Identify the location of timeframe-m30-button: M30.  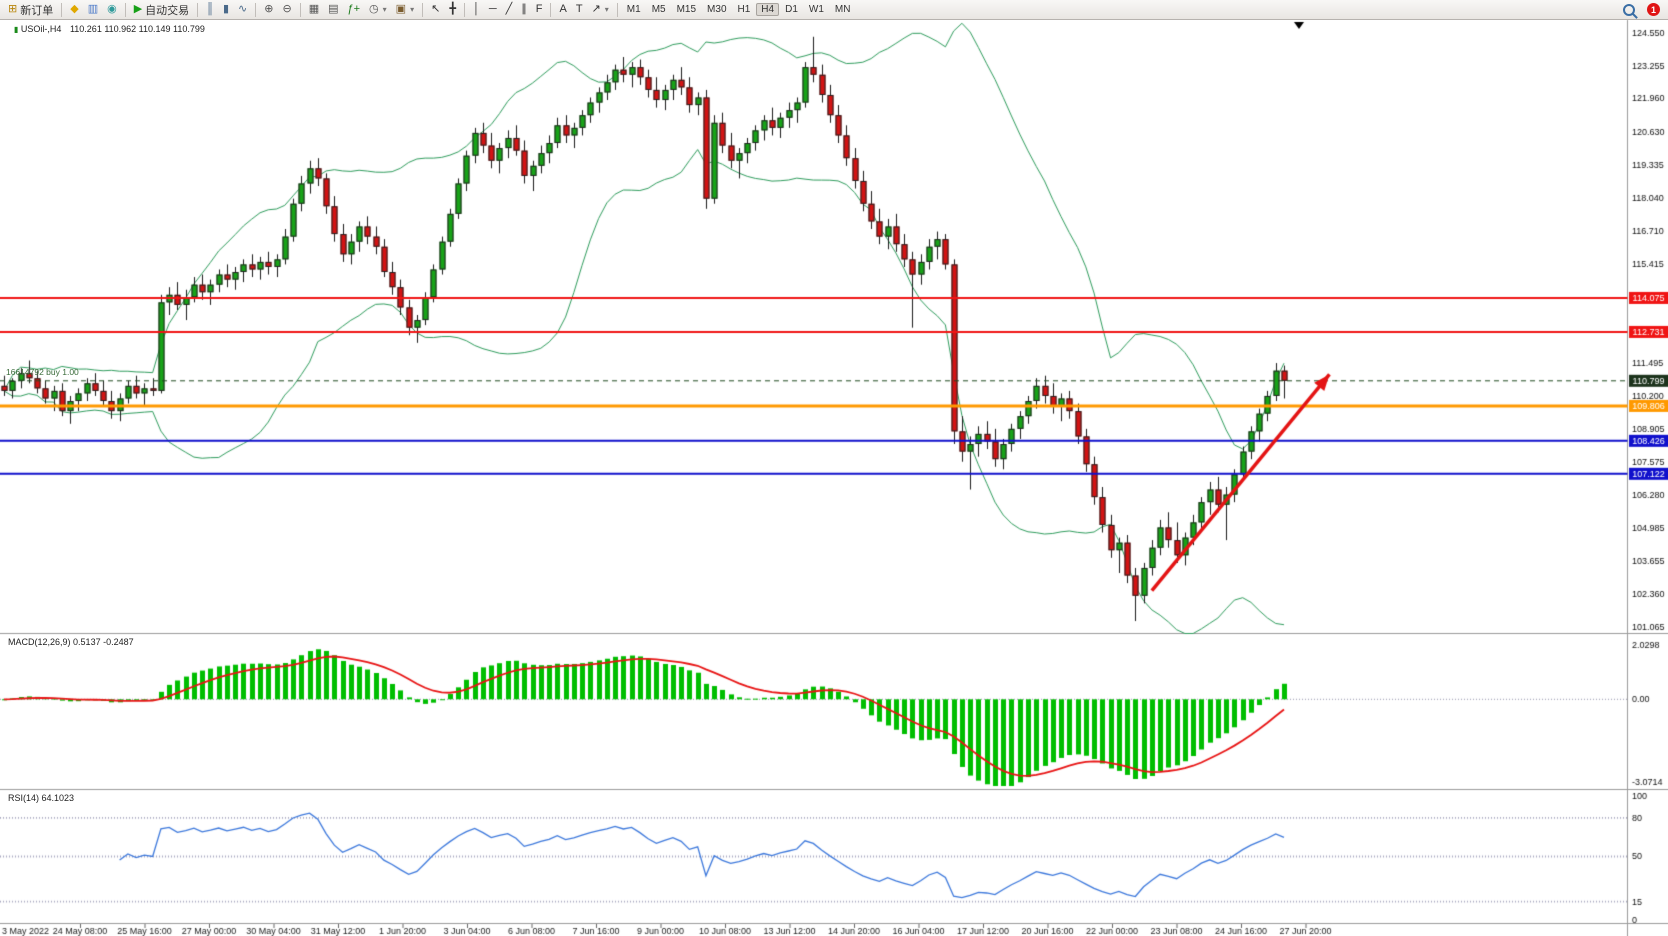
(717, 9).